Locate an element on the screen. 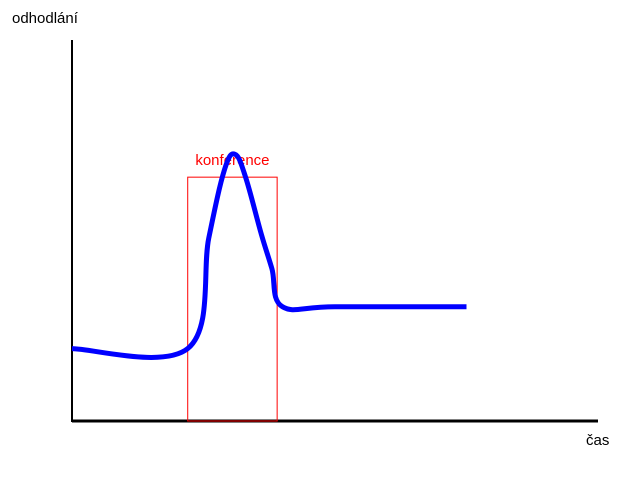 The height and width of the screenshot is (480, 640). annotation-label-0: konference is located at coordinates (232, 160).